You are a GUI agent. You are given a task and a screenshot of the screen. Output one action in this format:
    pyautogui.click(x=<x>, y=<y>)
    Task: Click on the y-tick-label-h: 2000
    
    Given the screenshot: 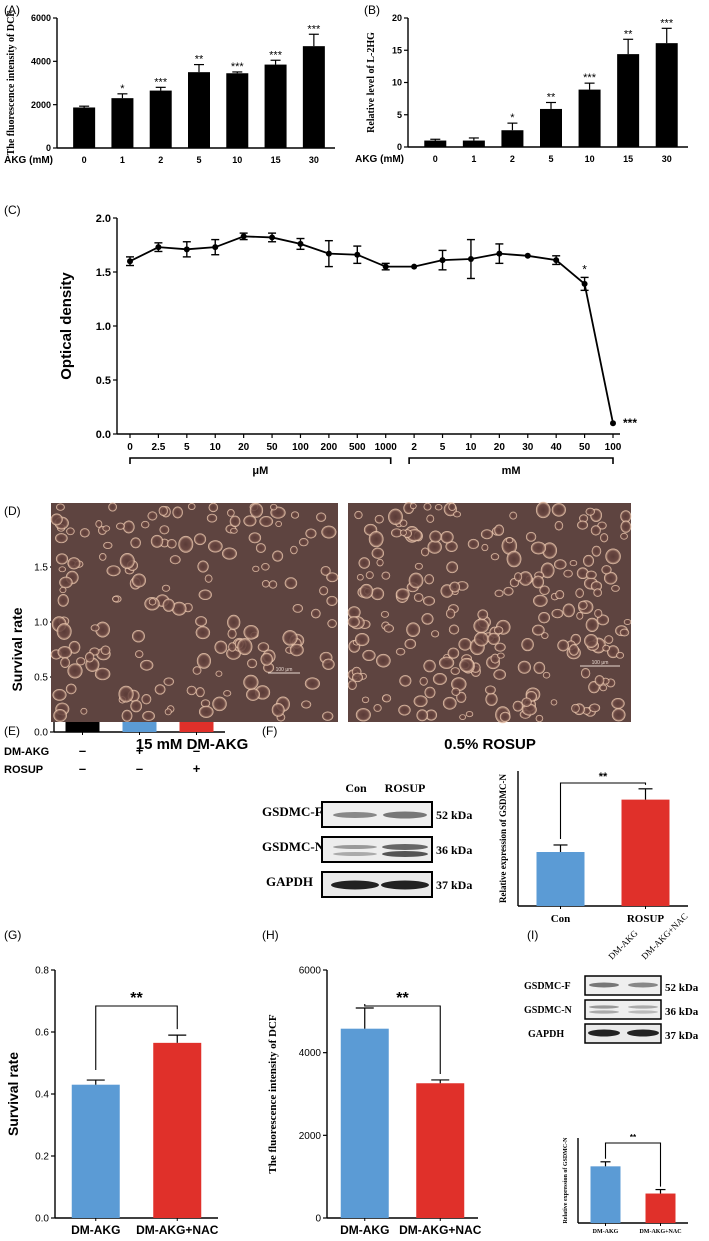 What is the action you would take?
    pyautogui.click(x=310, y=1136)
    